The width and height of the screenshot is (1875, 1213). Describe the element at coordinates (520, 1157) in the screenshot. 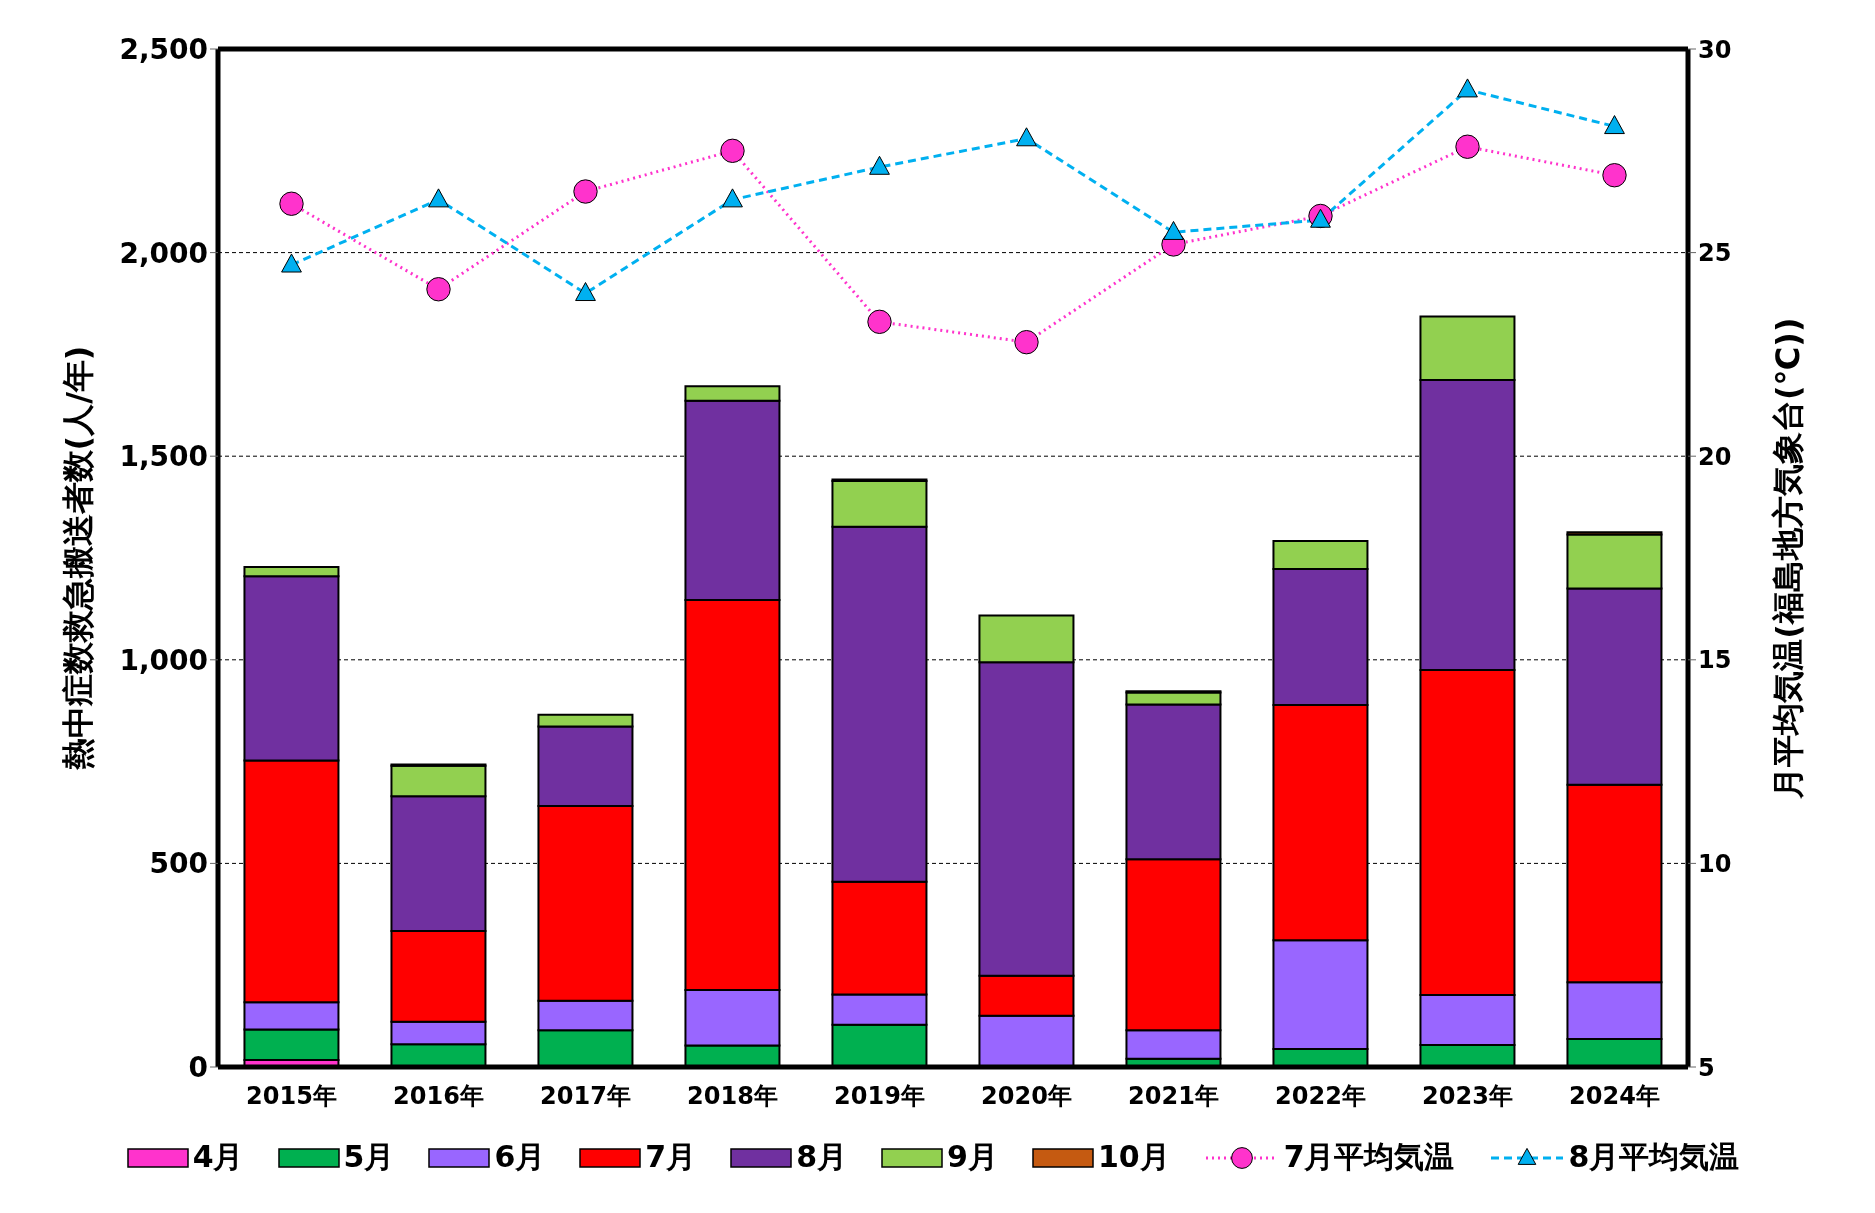

I see `legend-label: 6月` at that location.